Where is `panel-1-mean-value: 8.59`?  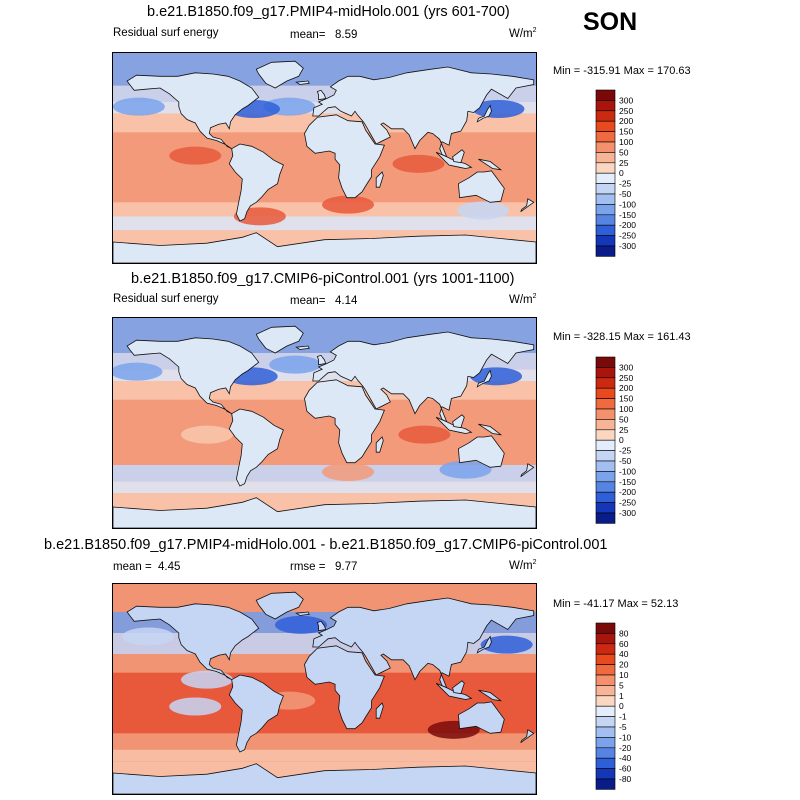 panel-1-mean-value: 8.59 is located at coordinates (346, 35).